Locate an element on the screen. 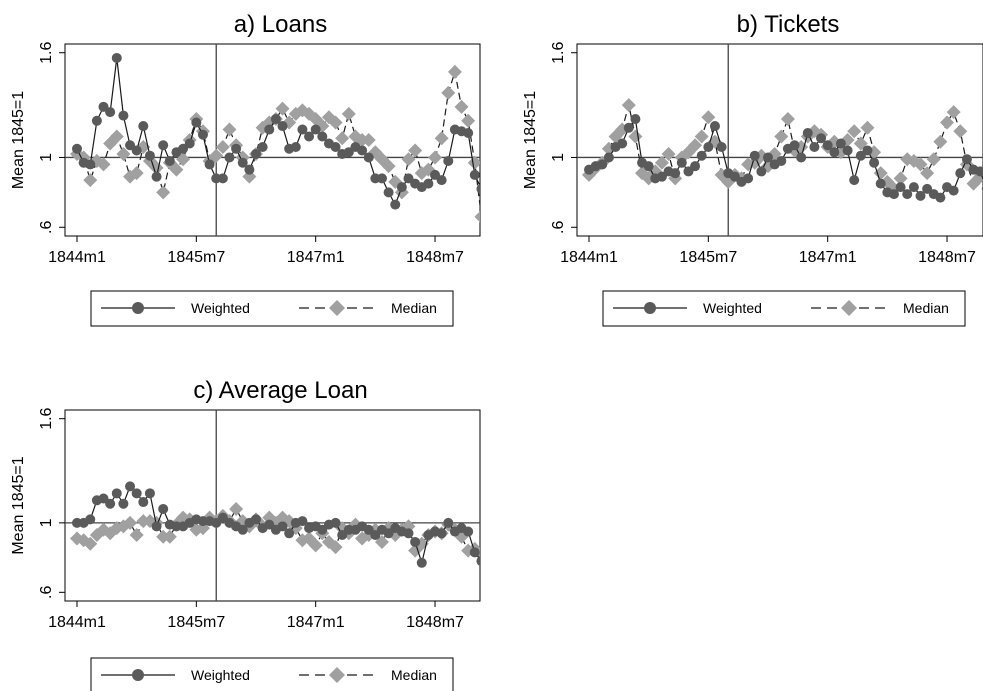 The height and width of the screenshot is (691, 983). x-tick-label: 1845m7 is located at coordinates (708, 257).